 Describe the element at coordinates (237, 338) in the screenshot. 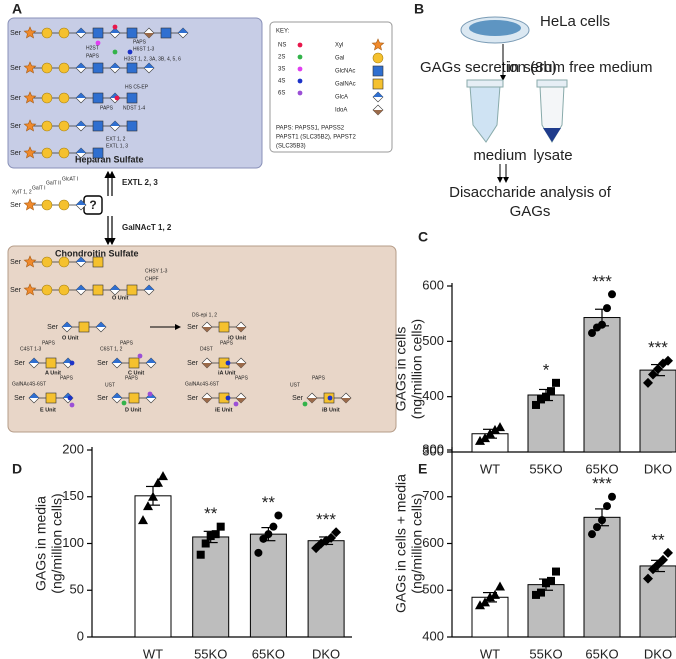

I see `unit-label: iO Unit` at that location.